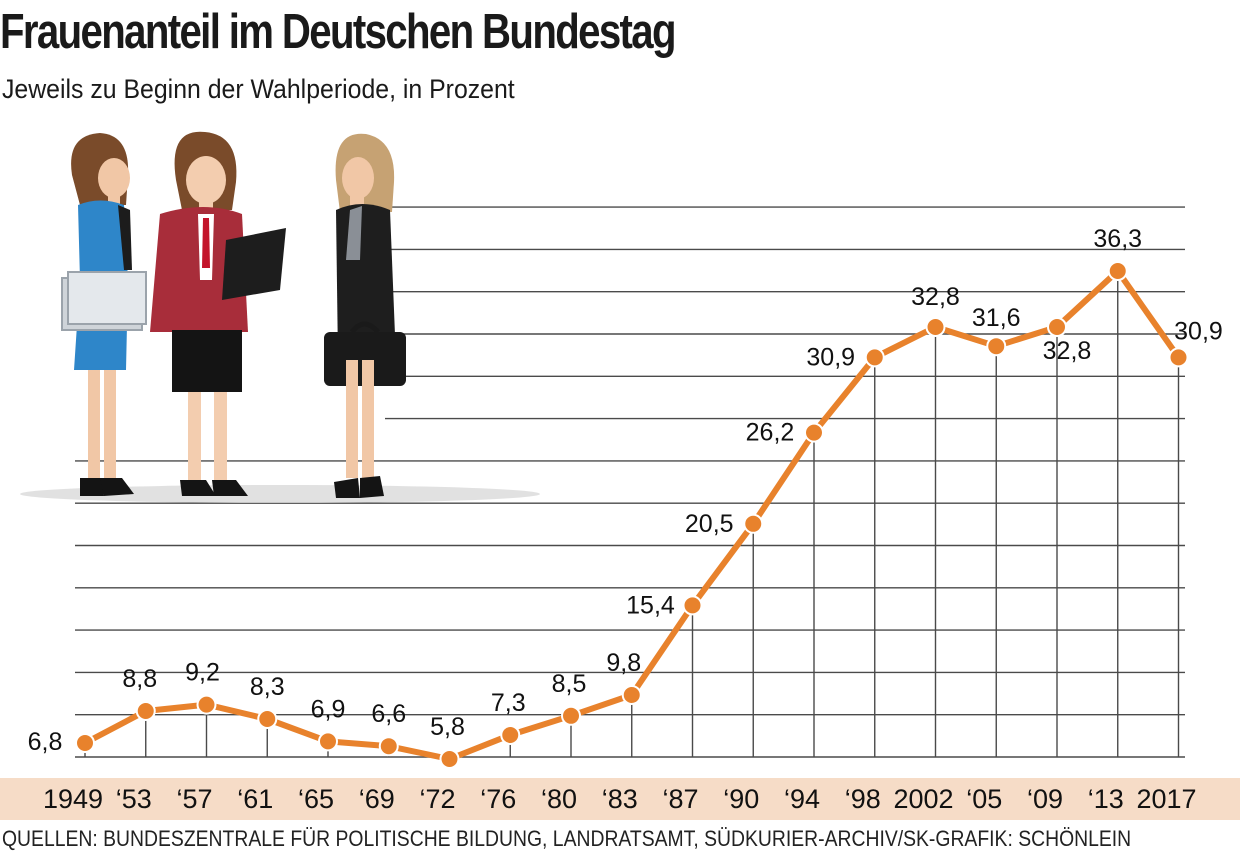 The width and height of the screenshot is (1240, 863). I want to click on data-label: 7,3, so click(508, 703).